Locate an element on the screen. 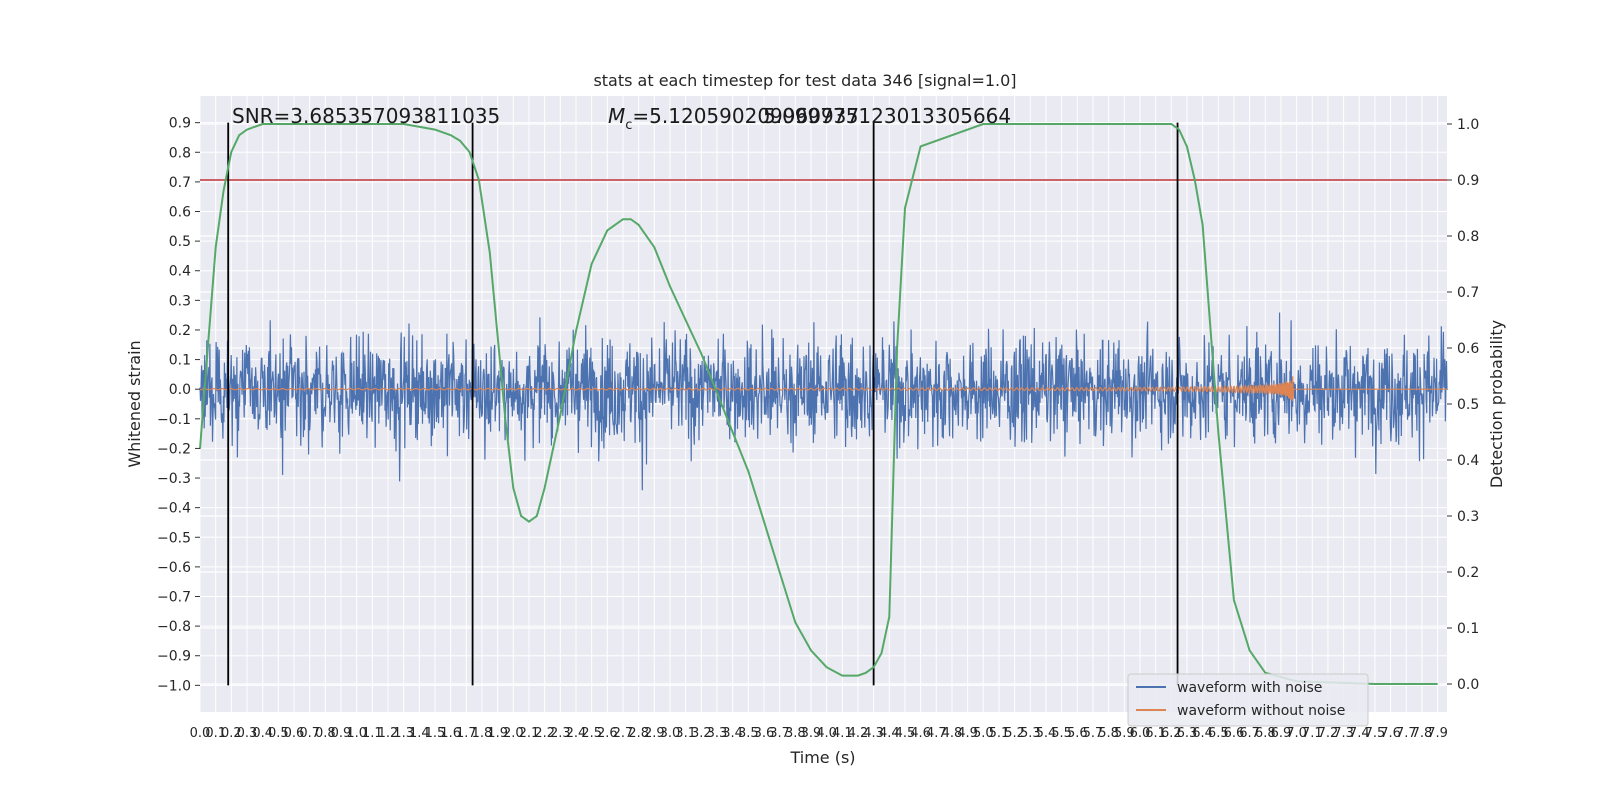 The image size is (1600, 800). x-tick-label: 5.1 is located at coordinates (999, 733).